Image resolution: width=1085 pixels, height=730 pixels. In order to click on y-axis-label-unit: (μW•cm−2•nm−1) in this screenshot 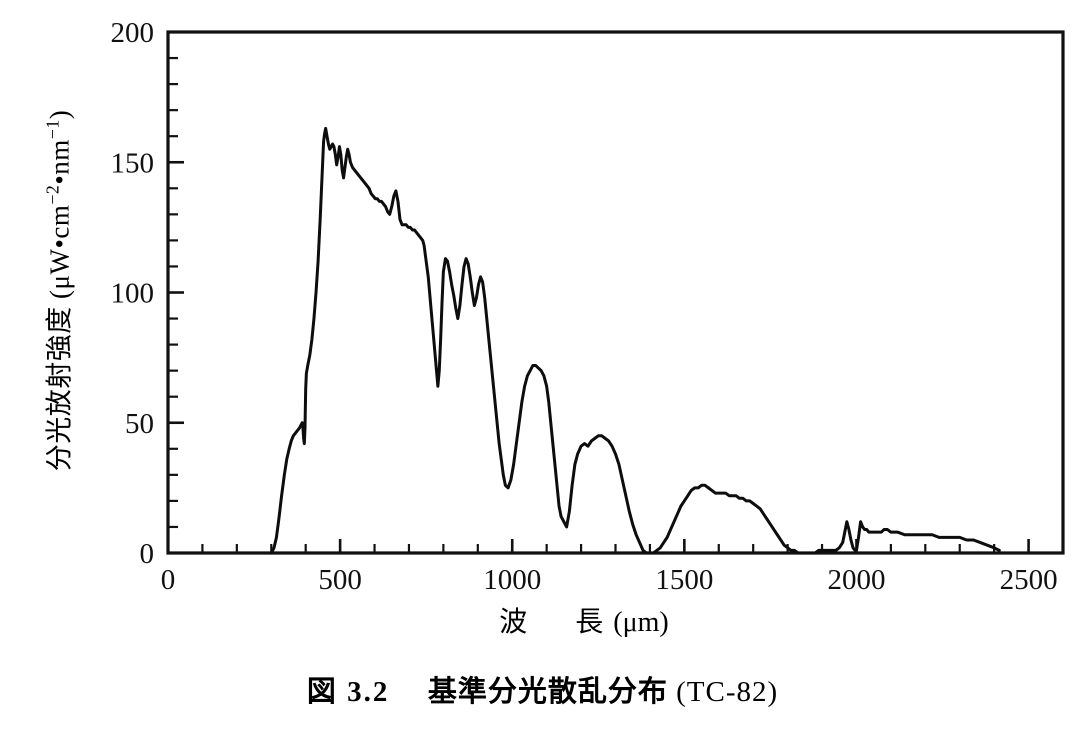, I will do `click(58, 207)`.